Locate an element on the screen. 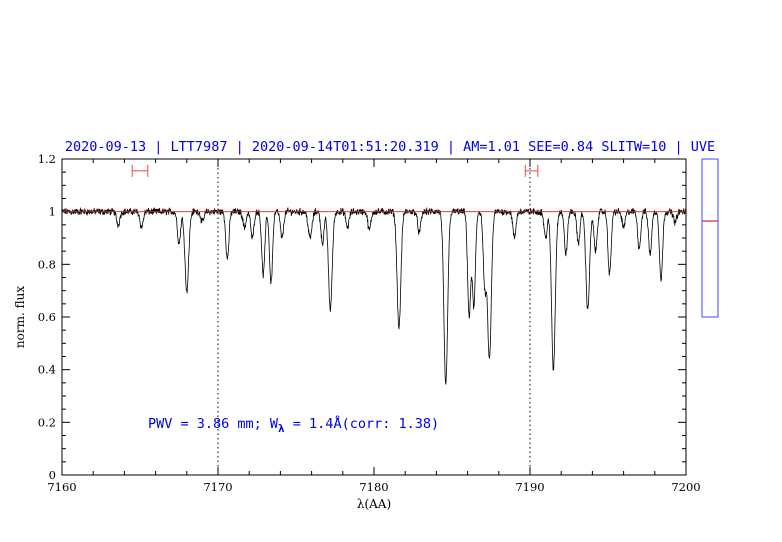 This screenshot has height=542, width=782. range-markers is located at coordinates (335, 170).